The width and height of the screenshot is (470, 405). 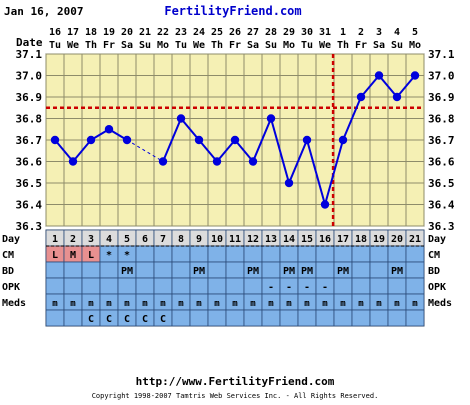 I want to click on row-label-right-meds: Meds, so click(x=440, y=303).